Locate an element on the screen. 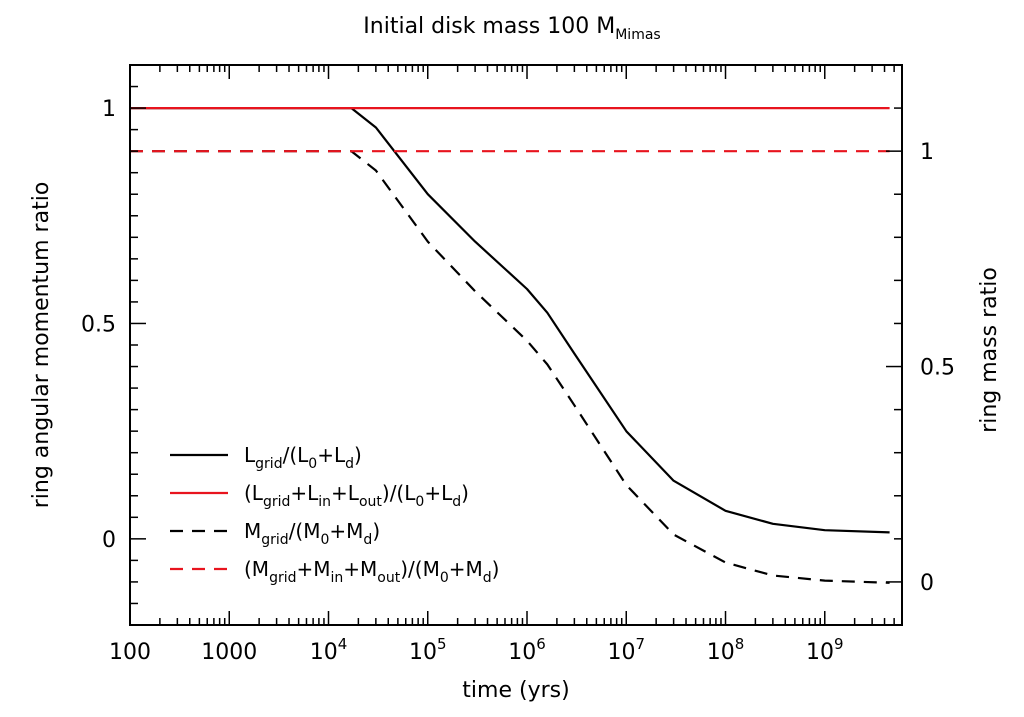 The image size is (1024, 717). x-tick-label: 10⁸ is located at coordinates (726, 650).